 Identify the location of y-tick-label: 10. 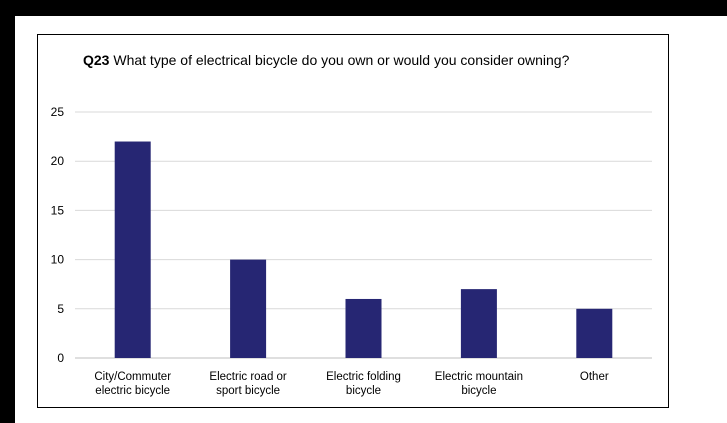
(58, 260).